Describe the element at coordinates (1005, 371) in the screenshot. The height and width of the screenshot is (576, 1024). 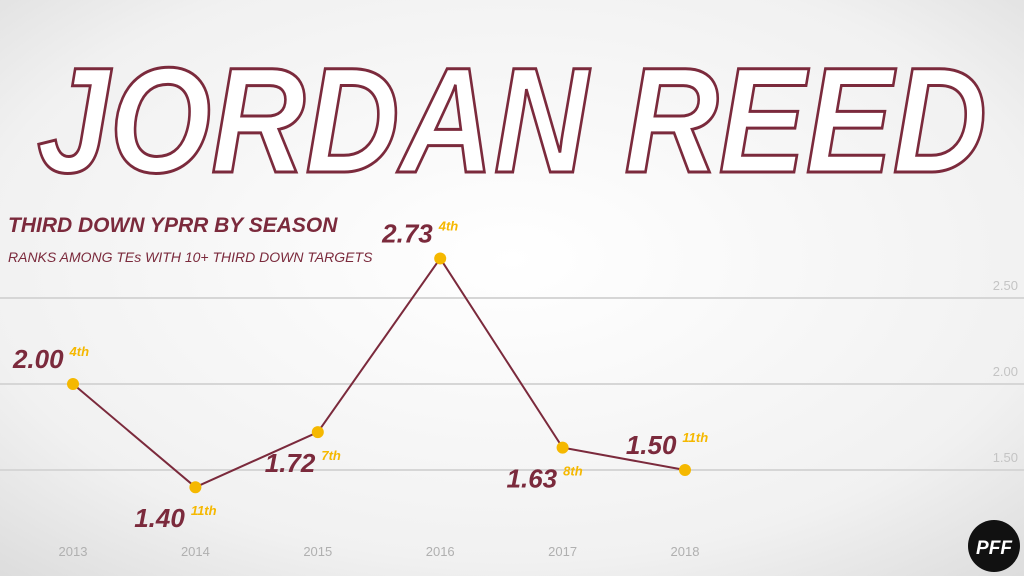
I see `y-tick-label: 2.00` at that location.